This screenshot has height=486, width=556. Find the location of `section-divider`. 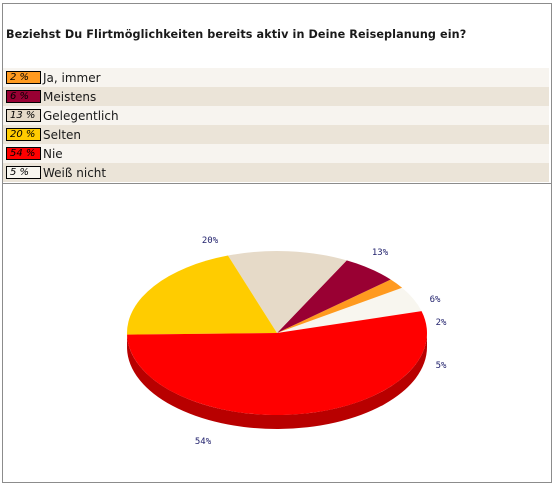

section-divider is located at coordinates (277, 183).